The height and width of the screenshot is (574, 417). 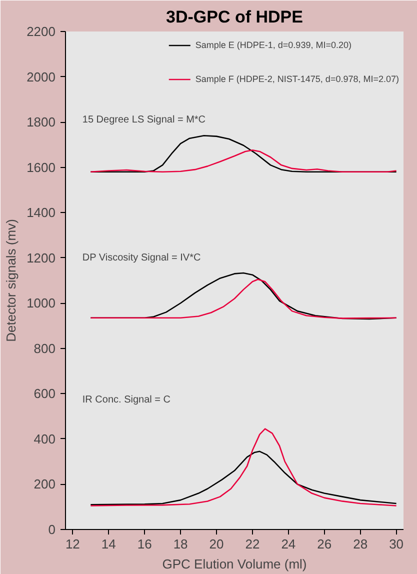 What do you see at coordinates (141, 258) in the screenshot?
I see `annotation: DP Viscosity Signal = IV*C` at bounding box center [141, 258].